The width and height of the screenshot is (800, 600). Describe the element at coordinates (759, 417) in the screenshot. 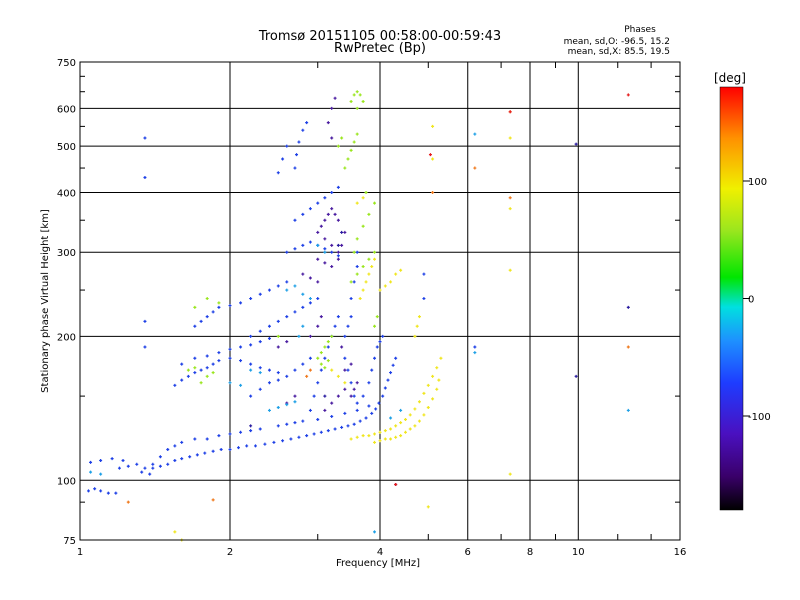

I see `colorbar-tick-label: -100` at that location.